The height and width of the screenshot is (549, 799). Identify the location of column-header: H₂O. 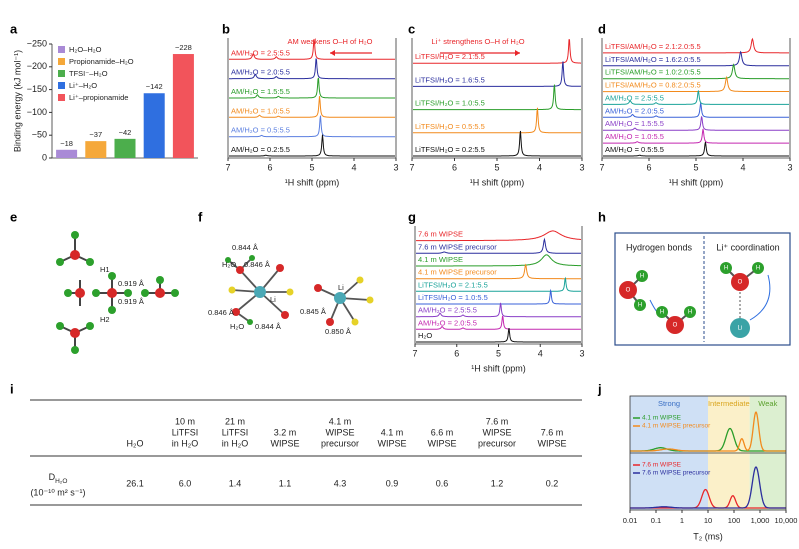
(135, 443).